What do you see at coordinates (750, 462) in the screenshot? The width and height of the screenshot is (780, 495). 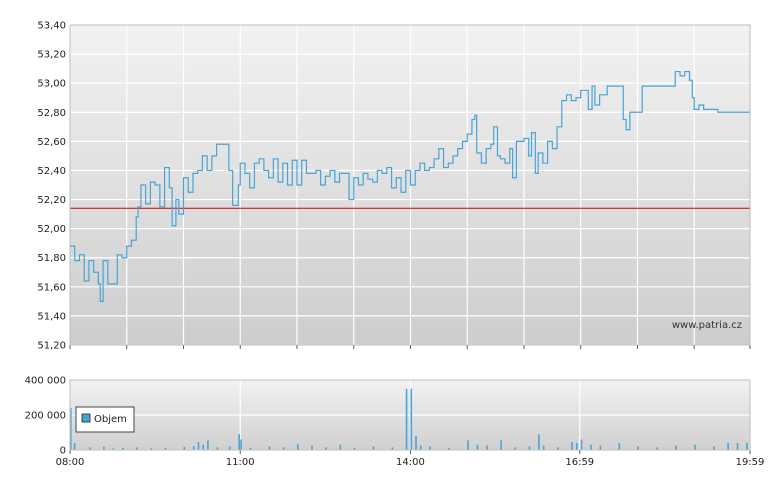 I see `volume-x-tick-label: 19:59` at bounding box center [750, 462].